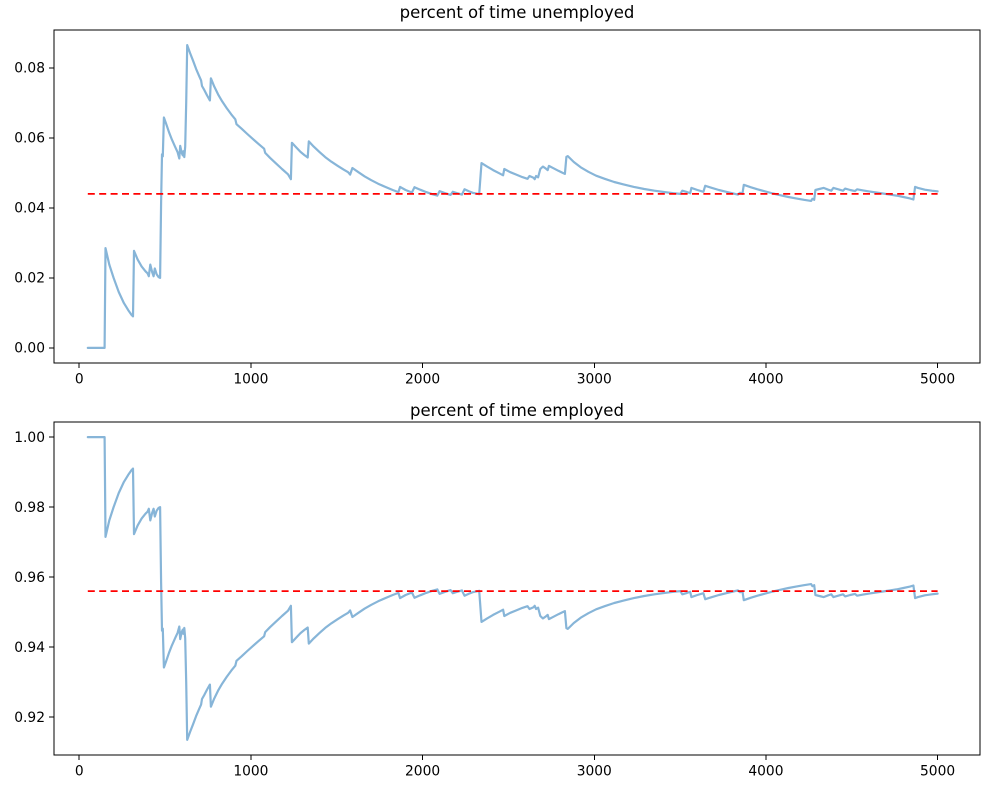 This screenshot has width=989, height=790. Describe the element at coordinates (29, 438) in the screenshot. I see `y-tick-label: 1.00` at that location.